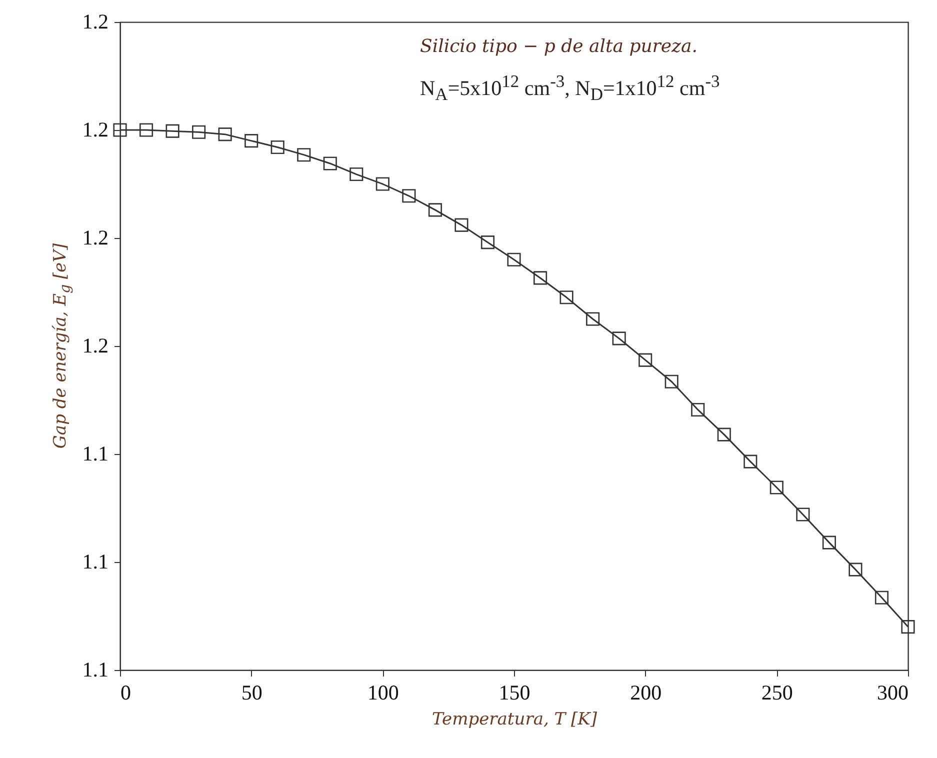  What do you see at coordinates (514, 692) in the screenshot?
I see `x-tick-label: 150` at bounding box center [514, 692].